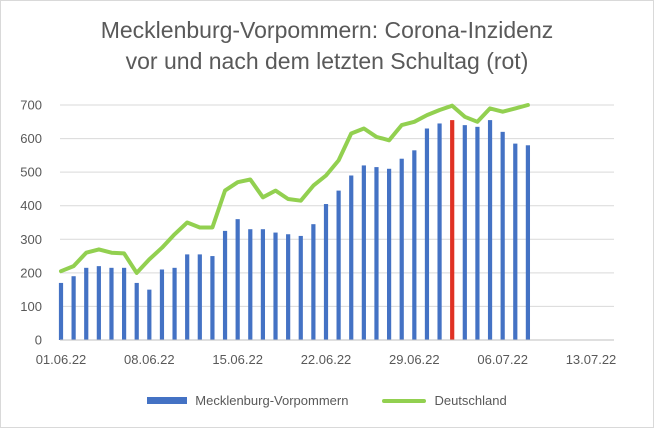 The image size is (654, 428). Describe the element at coordinates (31, 272) in the screenshot. I see `y-tick-label: 200` at that location.